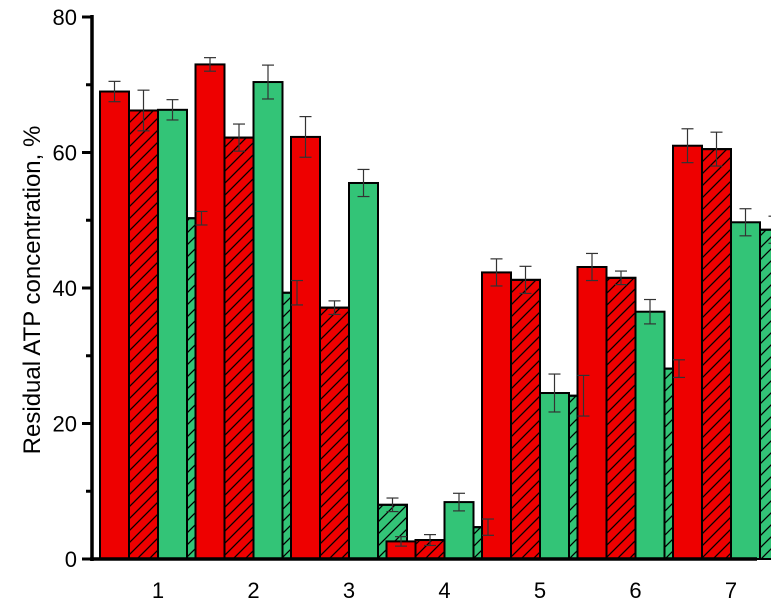  What do you see at coordinates (65, 17) in the screenshot?
I see `y-tick-label: 80` at bounding box center [65, 17].